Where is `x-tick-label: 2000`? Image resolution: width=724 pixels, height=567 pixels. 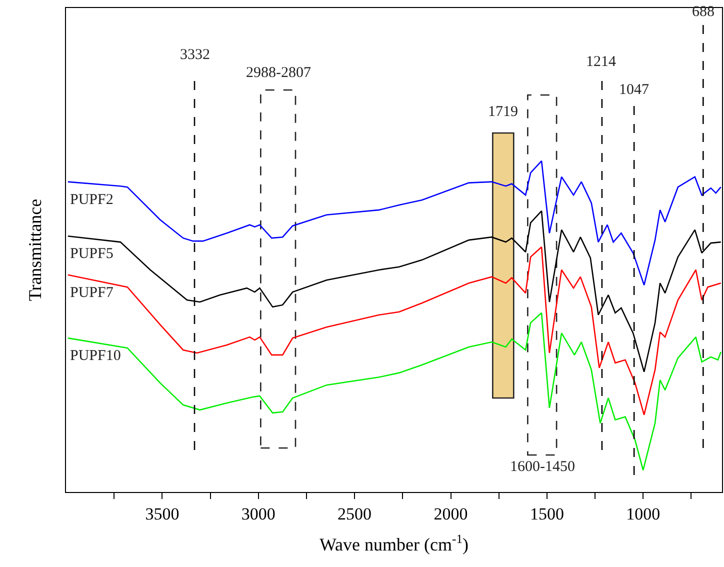 x-tick-label: 2000 is located at coordinates (451, 514).